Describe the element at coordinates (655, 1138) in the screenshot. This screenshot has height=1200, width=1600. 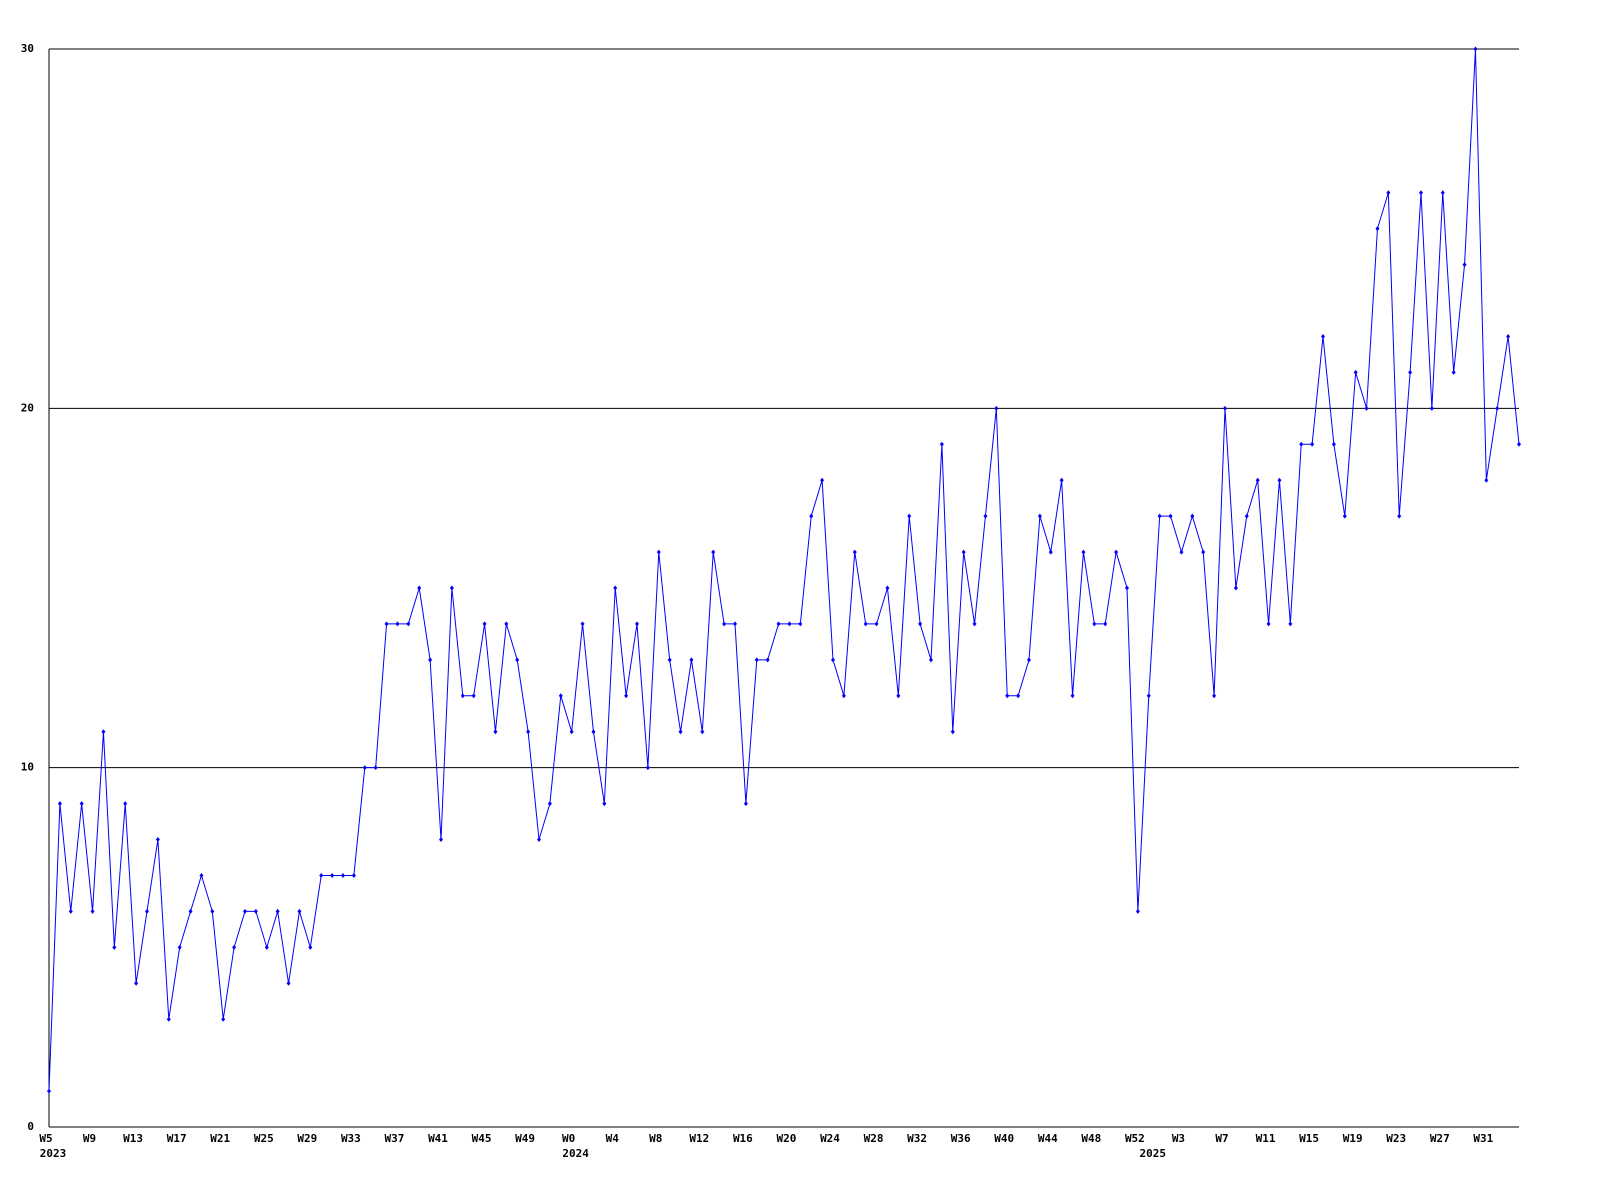
I see `x-tick-label: W8` at that location.